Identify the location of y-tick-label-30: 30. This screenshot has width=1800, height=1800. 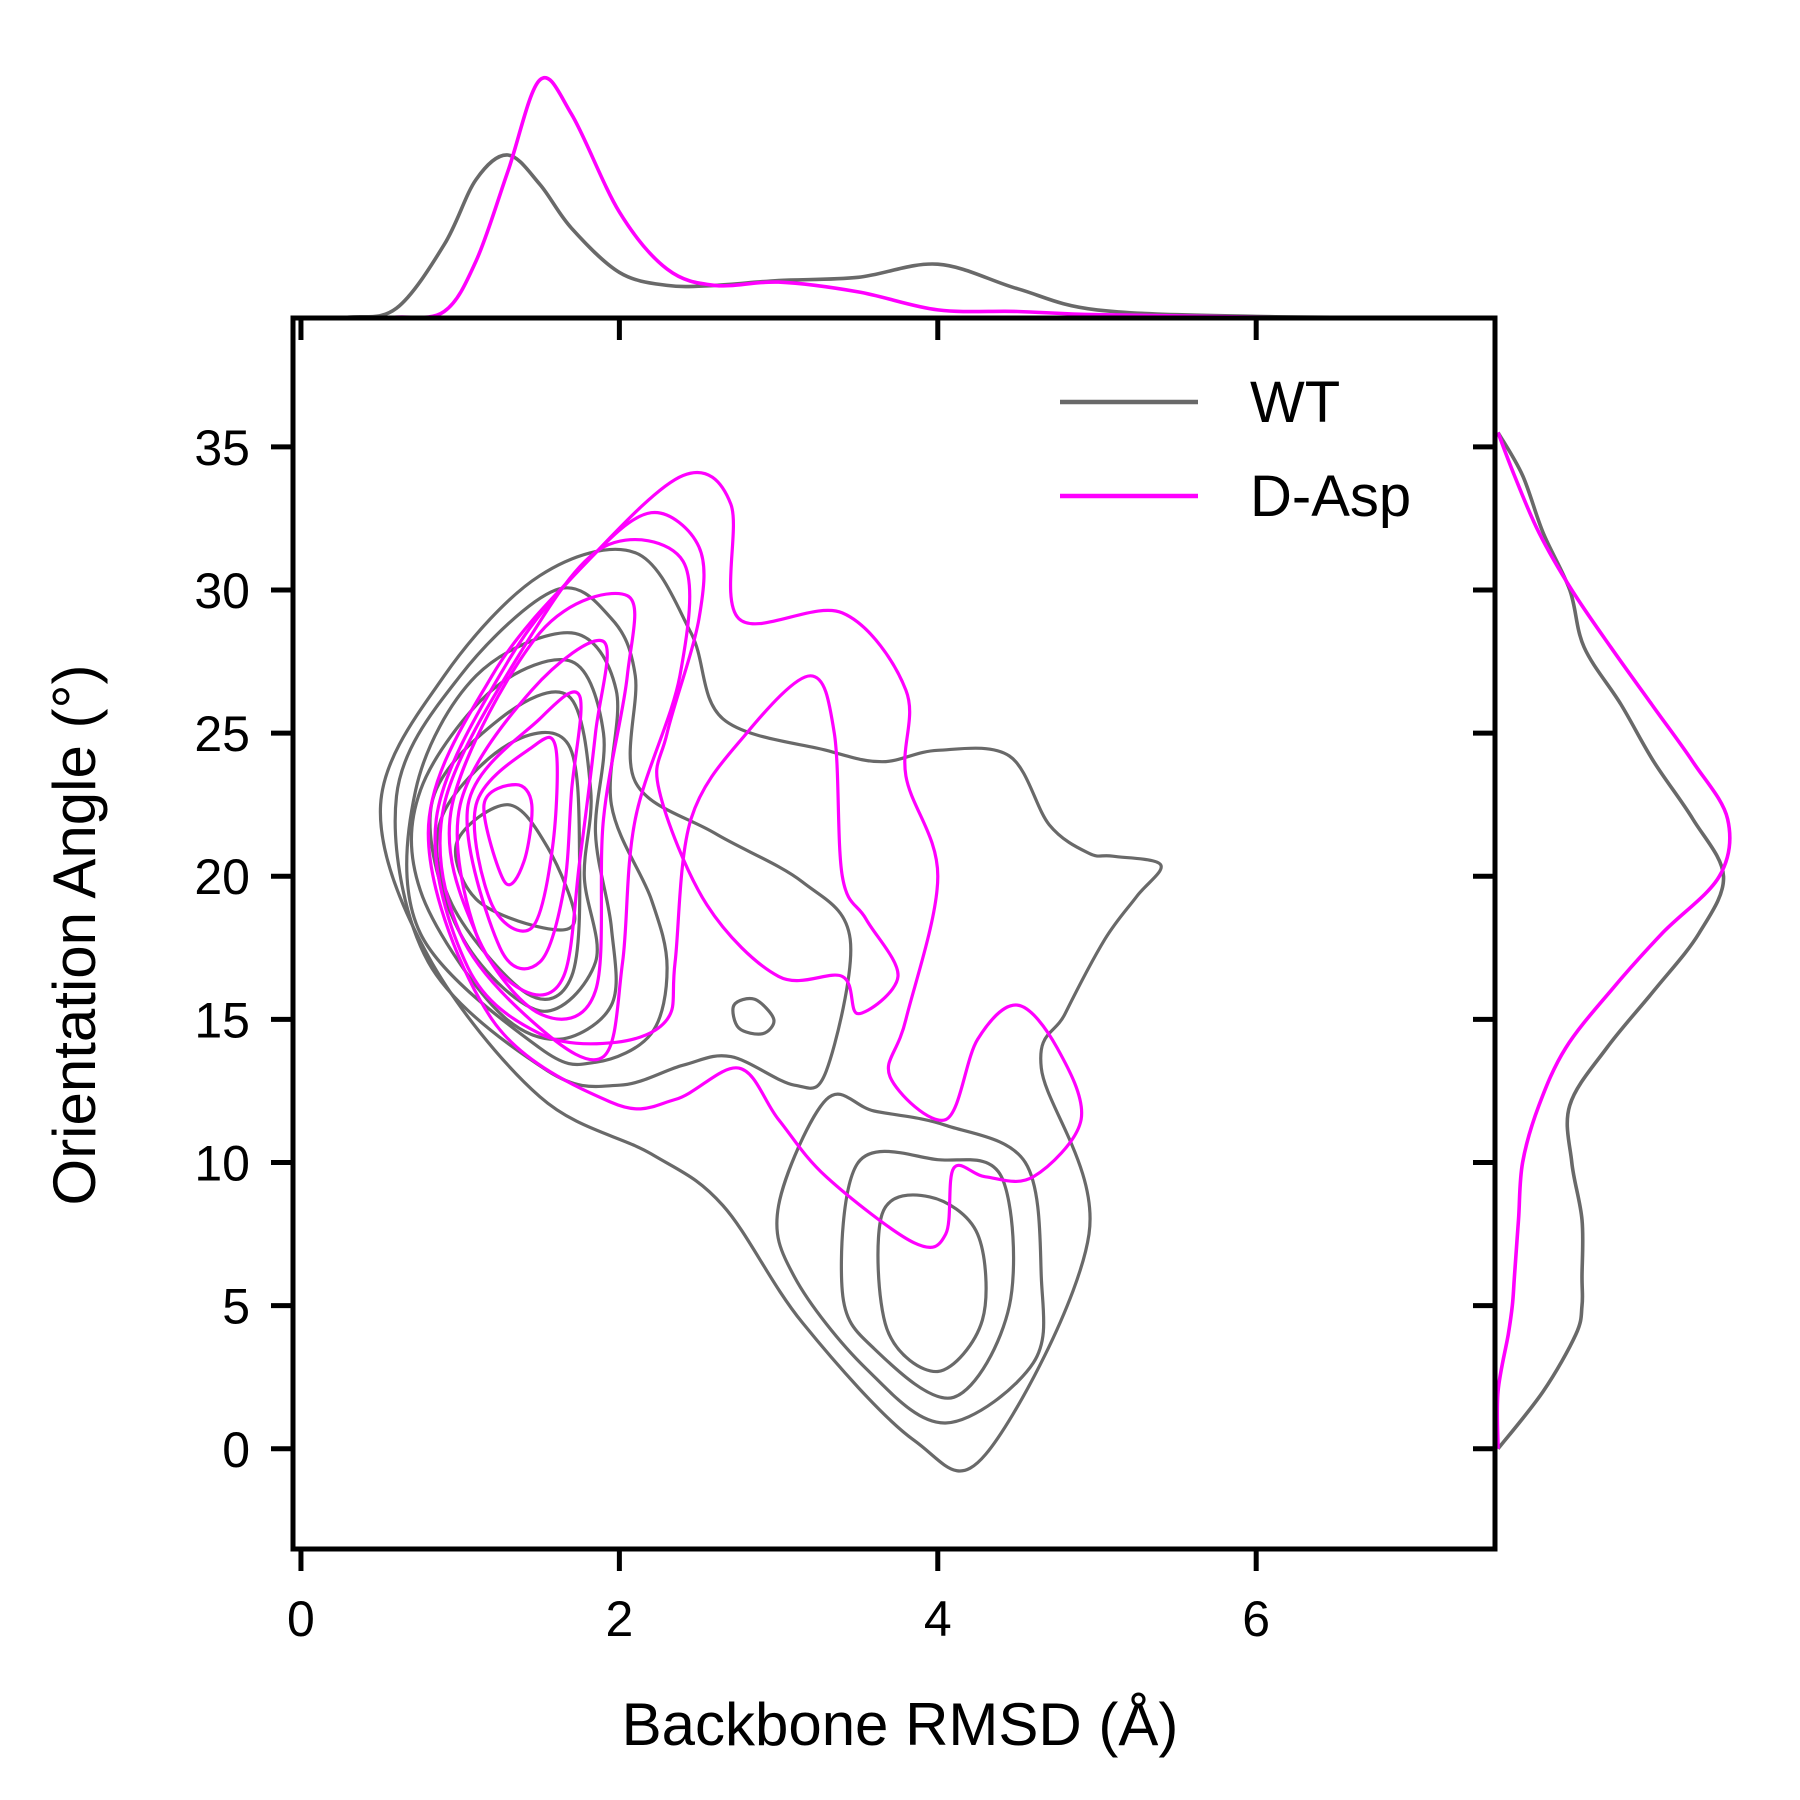
(222, 591).